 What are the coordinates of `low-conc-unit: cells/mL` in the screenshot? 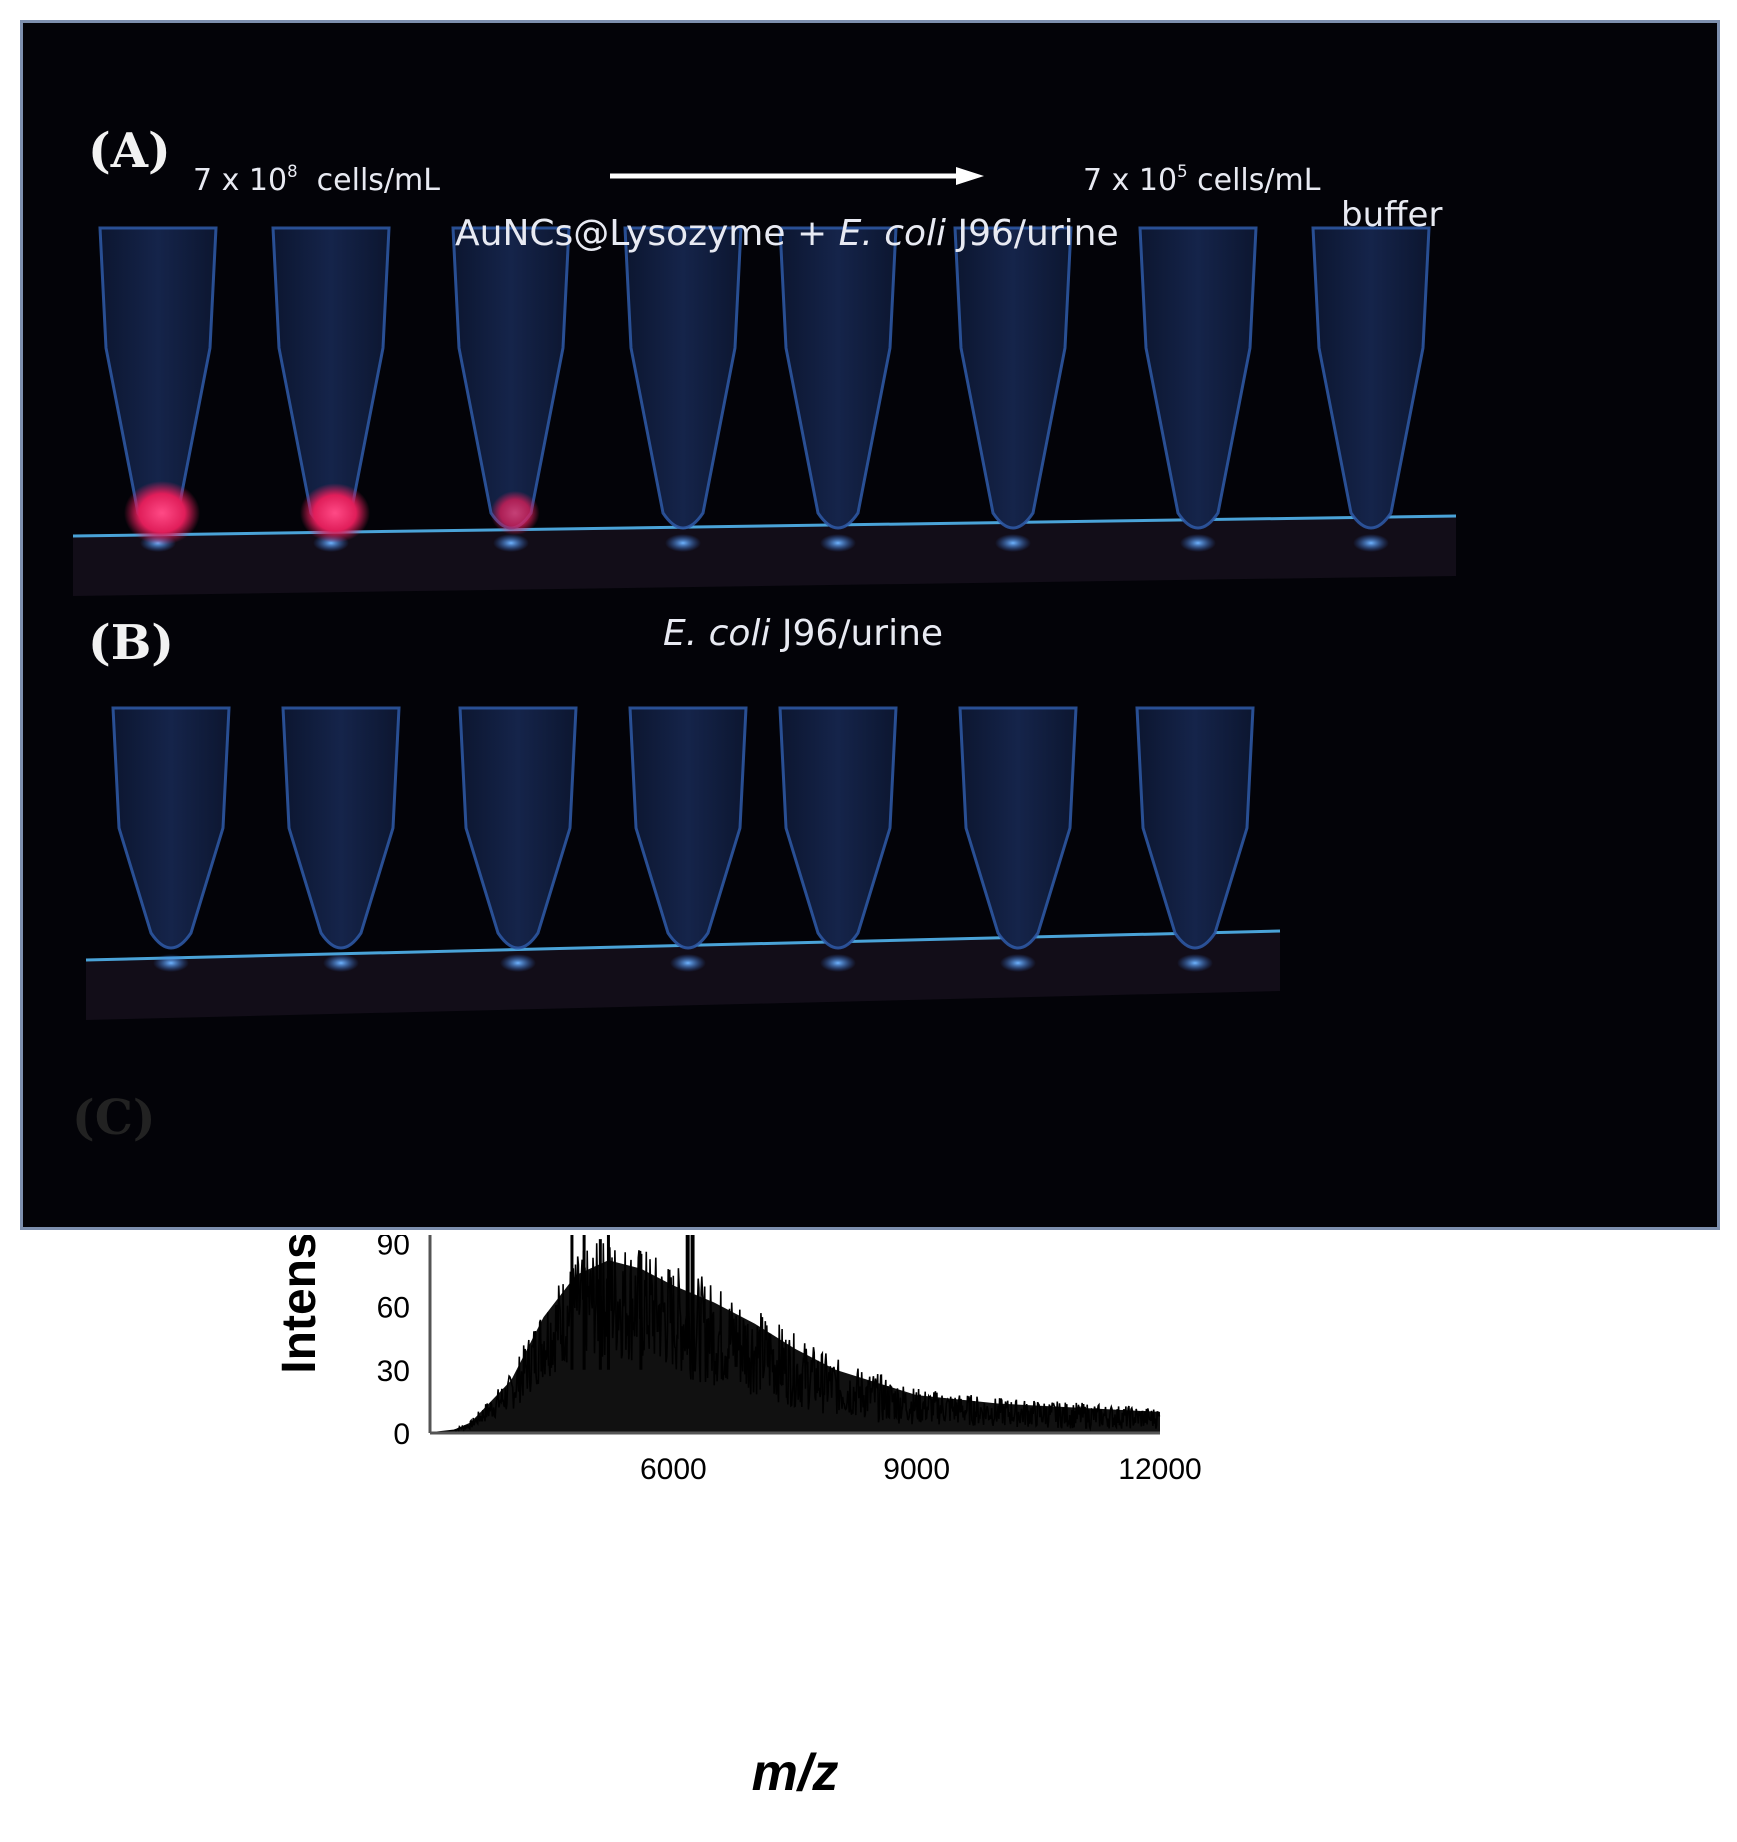 It's located at (1259, 180).